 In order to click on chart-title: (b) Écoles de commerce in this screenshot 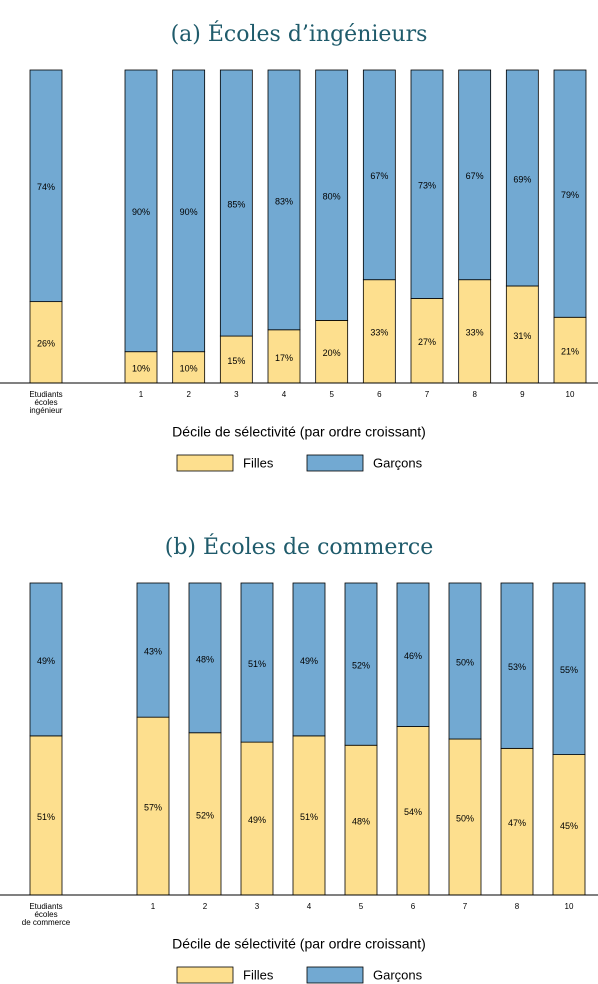, I will do `click(299, 546)`.